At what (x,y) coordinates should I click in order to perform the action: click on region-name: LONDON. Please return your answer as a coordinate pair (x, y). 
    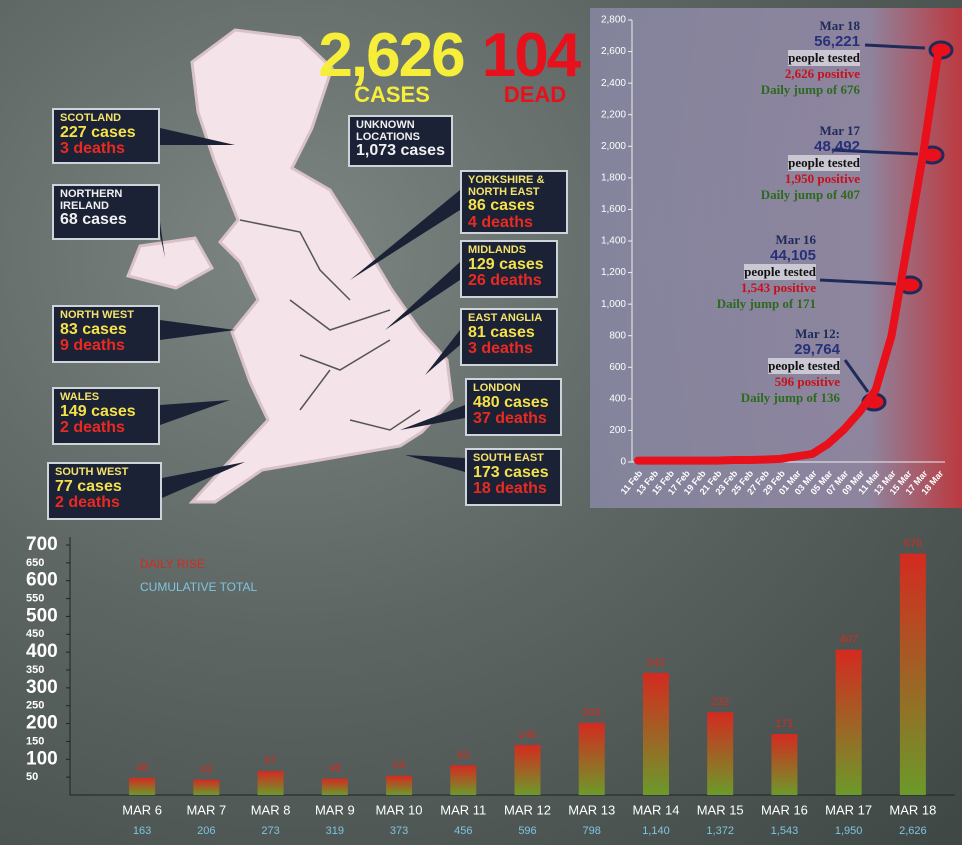
    Looking at the image, I should click on (497, 388).